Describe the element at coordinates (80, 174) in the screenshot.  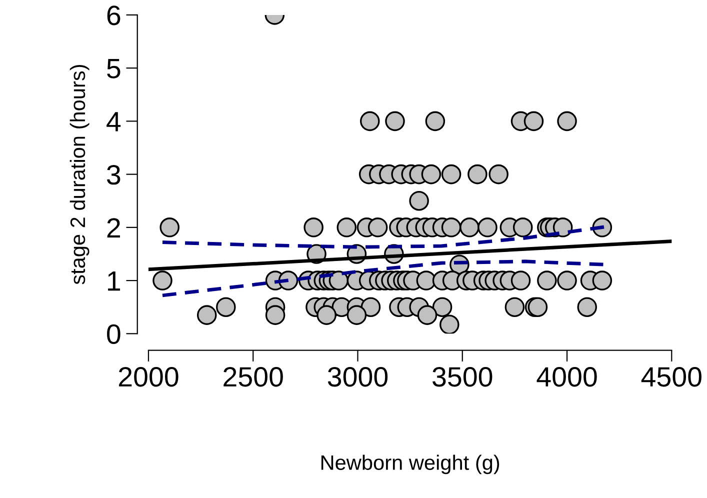
I see `y-axis-title: stage 2 duration (hours)` at that location.